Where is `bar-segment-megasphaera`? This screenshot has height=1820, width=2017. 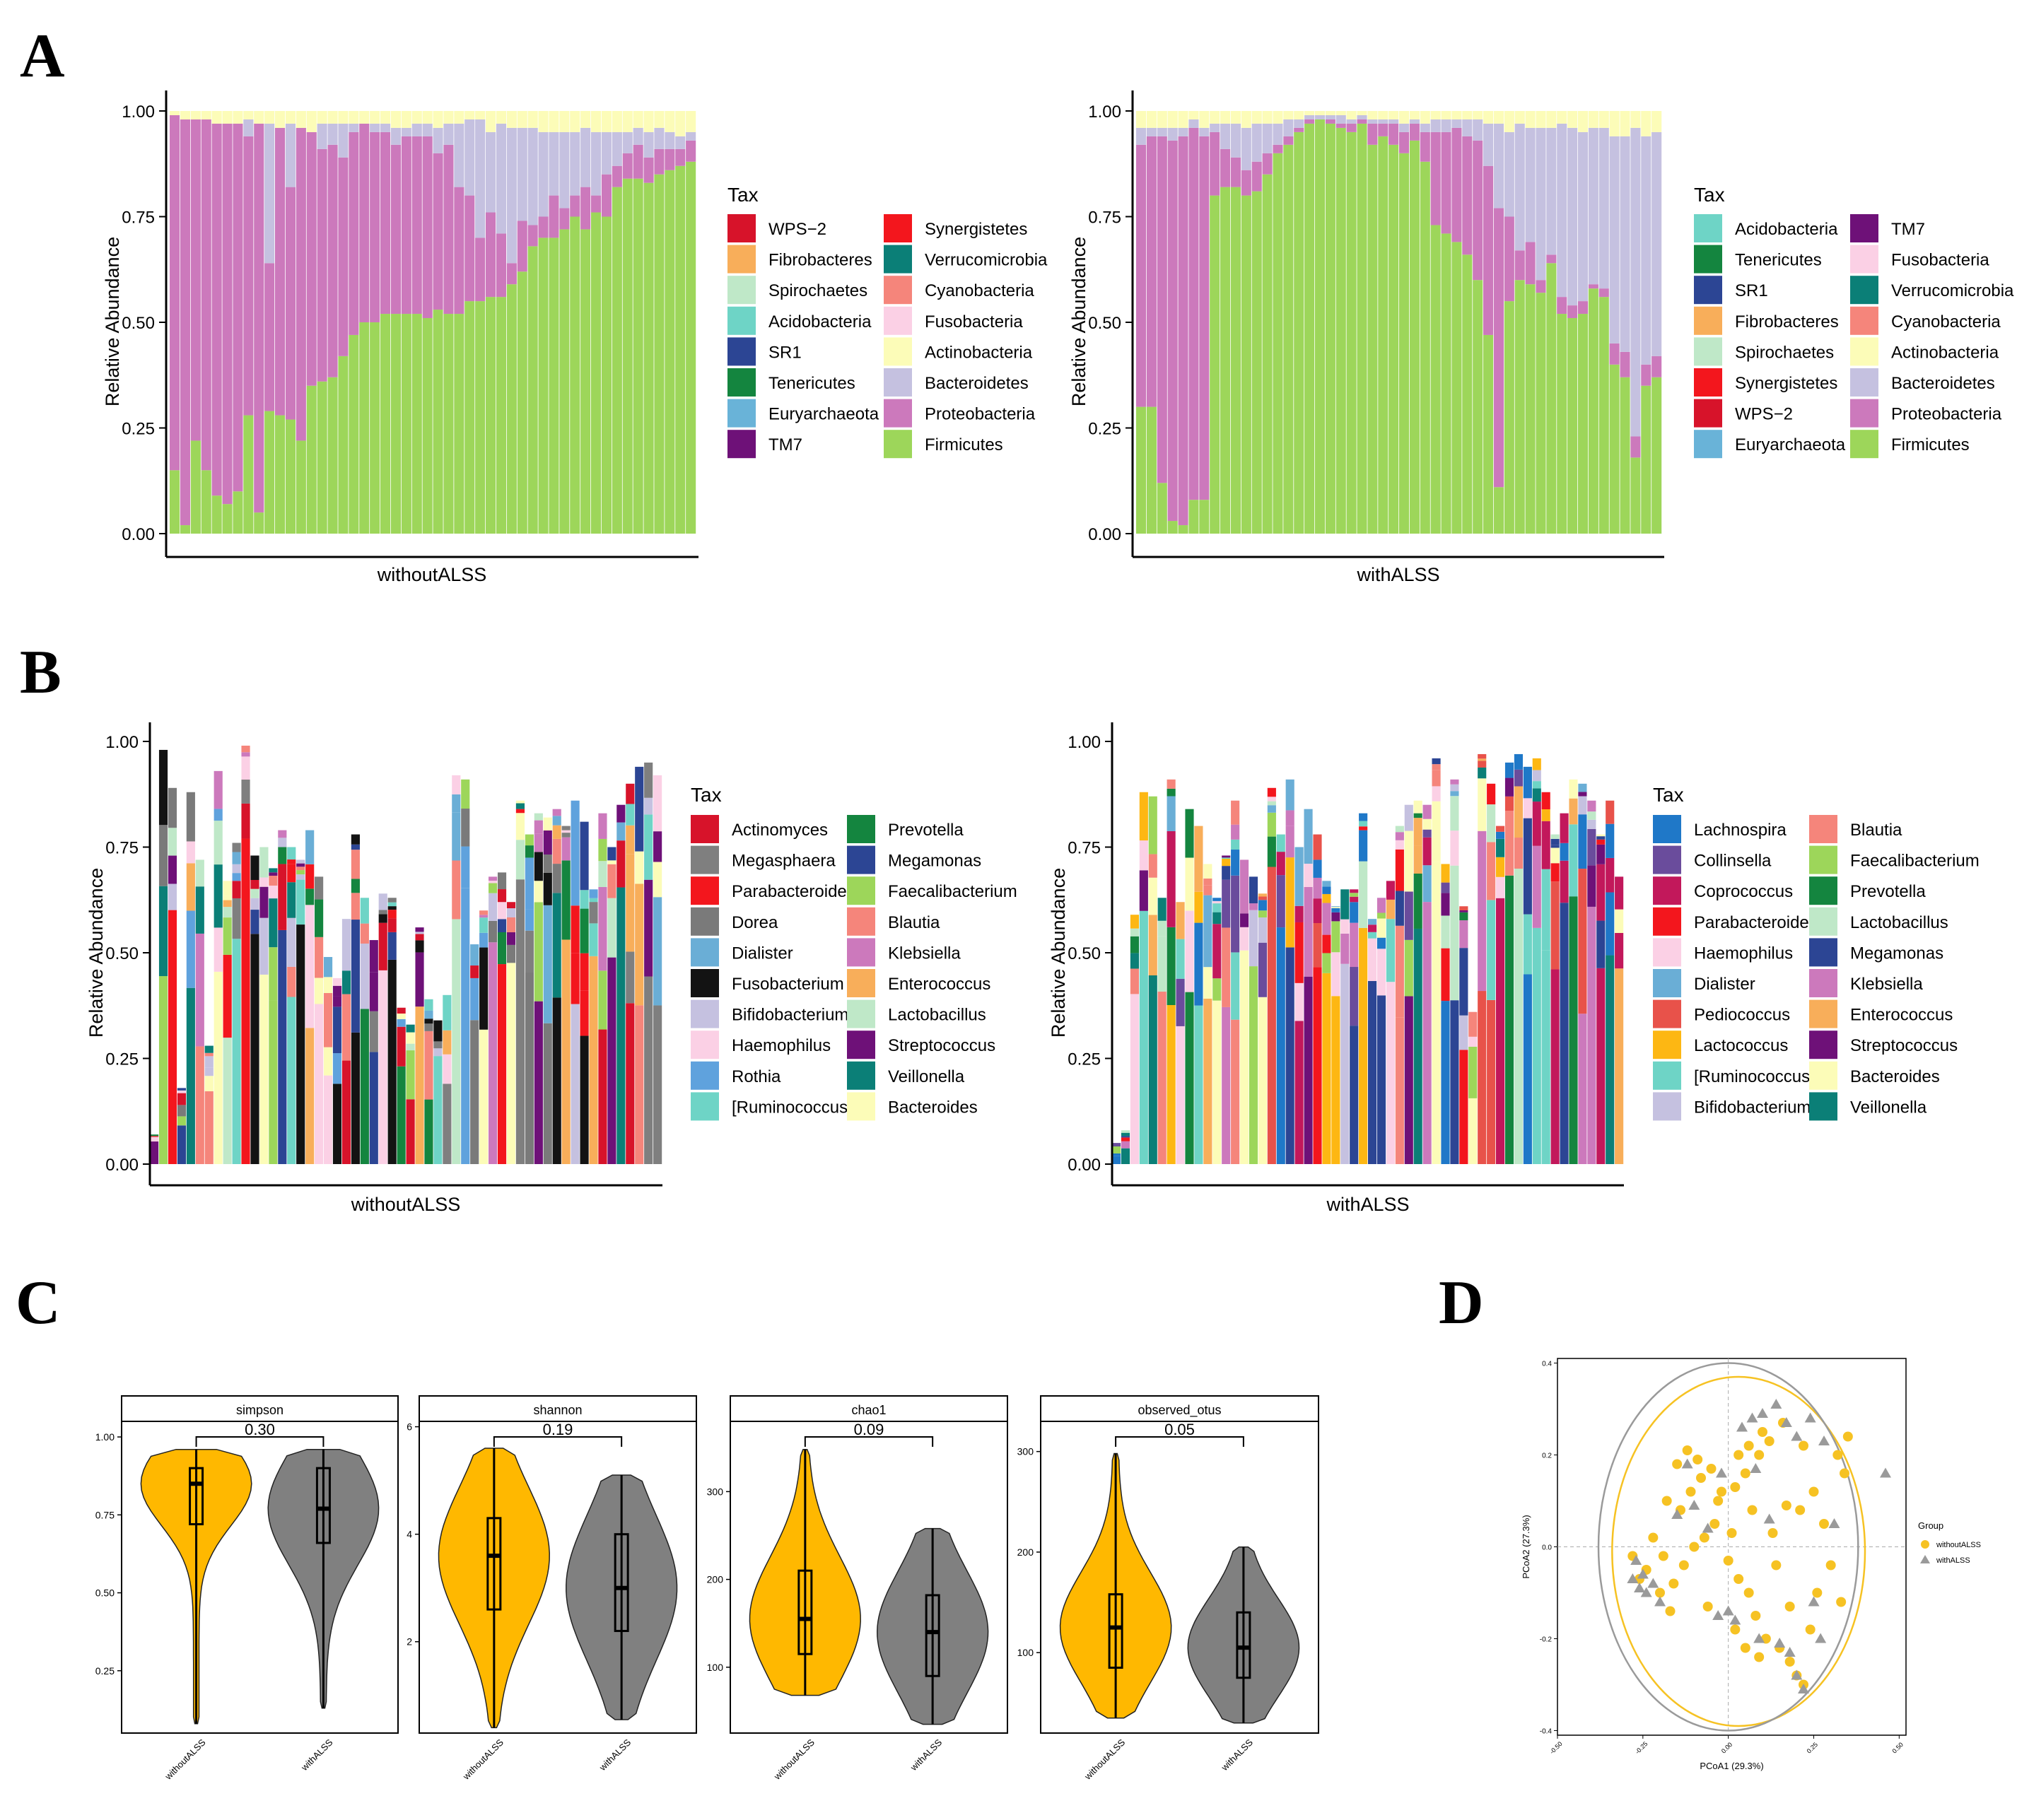 bar-segment-megasphaera is located at coordinates (648, 780).